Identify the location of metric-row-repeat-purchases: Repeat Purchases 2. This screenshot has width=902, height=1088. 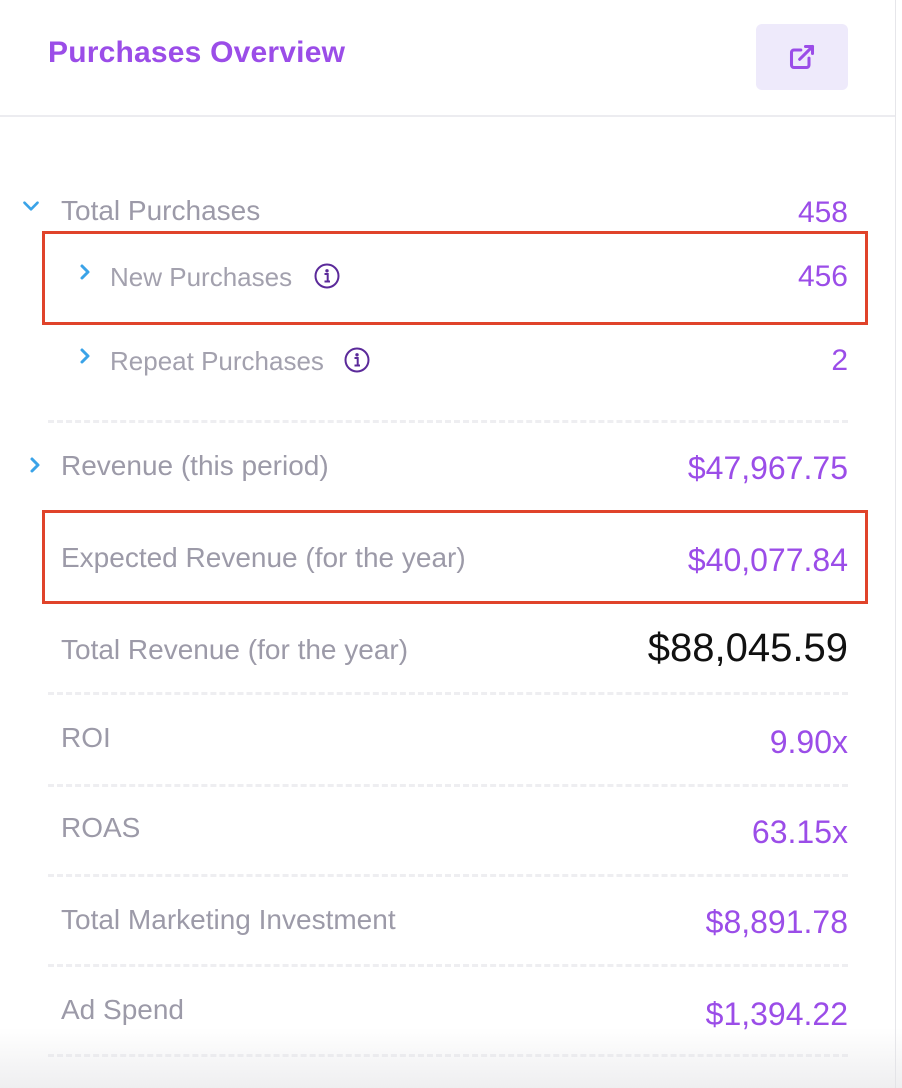
(447, 363).